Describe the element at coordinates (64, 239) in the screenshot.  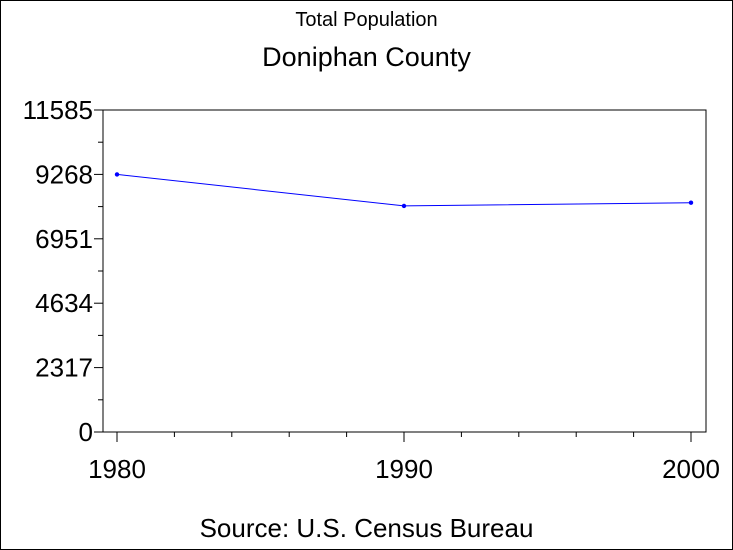
I see `y-tick-label: 6951` at that location.